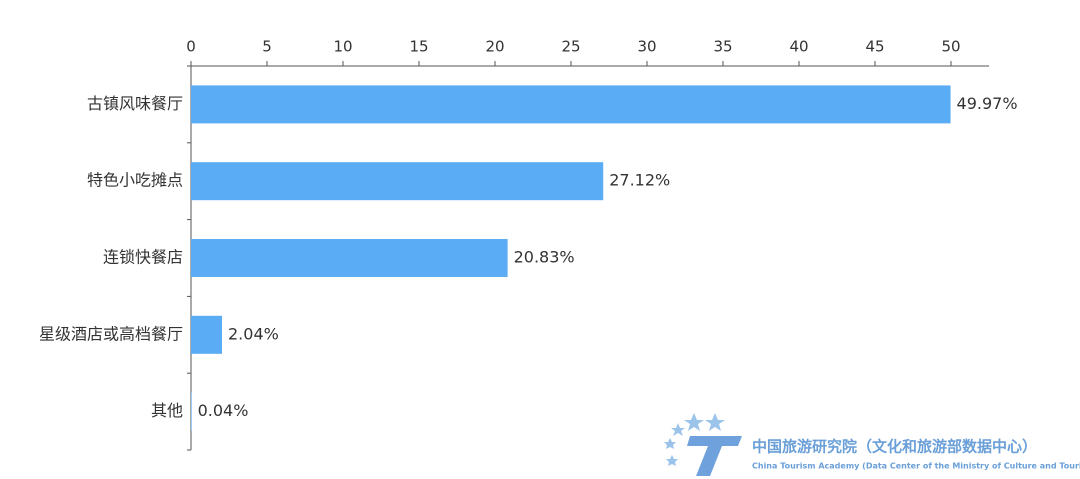  Describe the element at coordinates (418, 47) in the screenshot. I see `x-tick-label: 15` at that location.